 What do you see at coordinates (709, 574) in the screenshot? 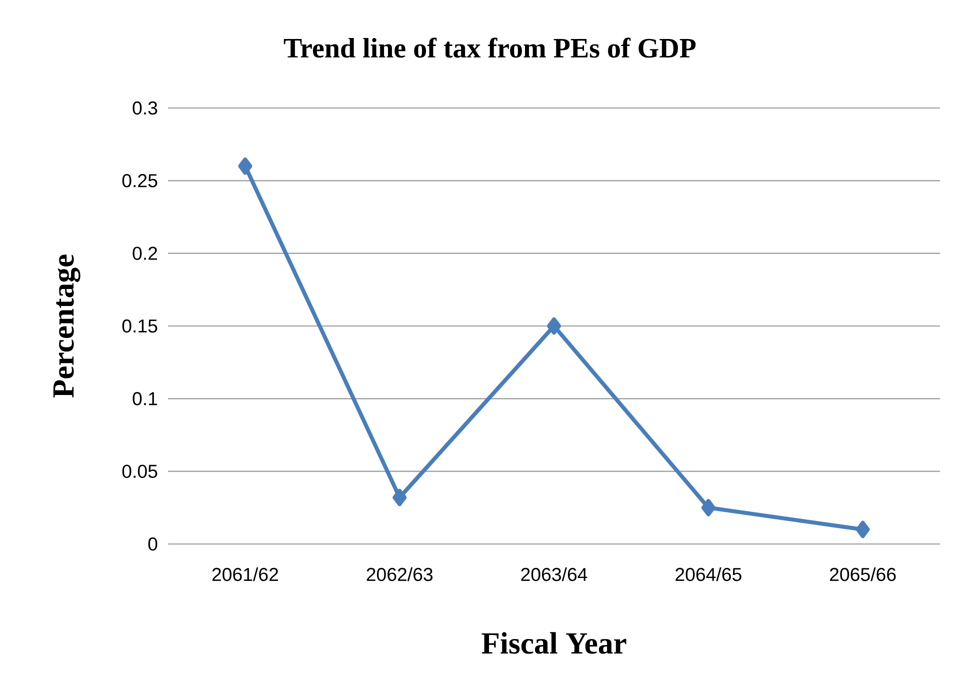
I see `x-tick-label: 2064/65` at bounding box center [709, 574].